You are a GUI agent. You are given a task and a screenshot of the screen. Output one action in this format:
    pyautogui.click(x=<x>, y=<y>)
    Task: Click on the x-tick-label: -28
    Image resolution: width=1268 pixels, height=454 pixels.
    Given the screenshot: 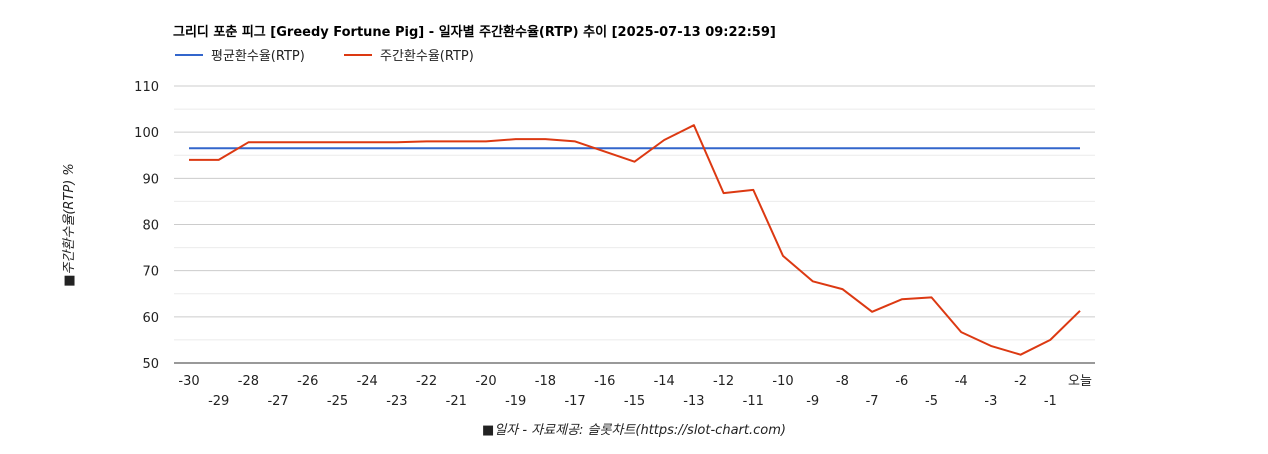 What is the action you would take?
    pyautogui.click(x=248, y=381)
    